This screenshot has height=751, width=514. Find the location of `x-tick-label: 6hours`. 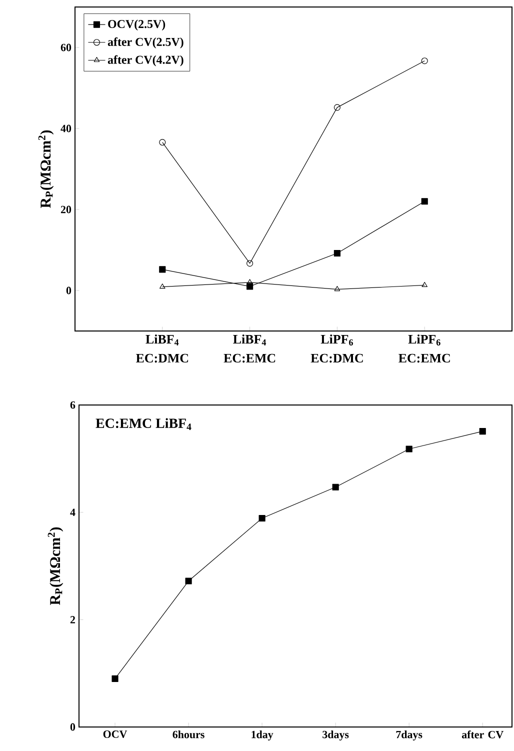

x-tick-label: 6hours is located at coordinates (188, 734).